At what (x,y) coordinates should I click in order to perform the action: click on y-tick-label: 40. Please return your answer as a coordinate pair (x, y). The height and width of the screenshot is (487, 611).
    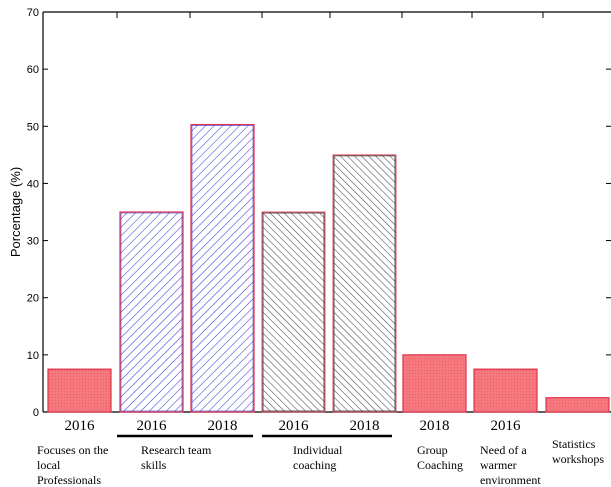
    Looking at the image, I should click on (33, 184).